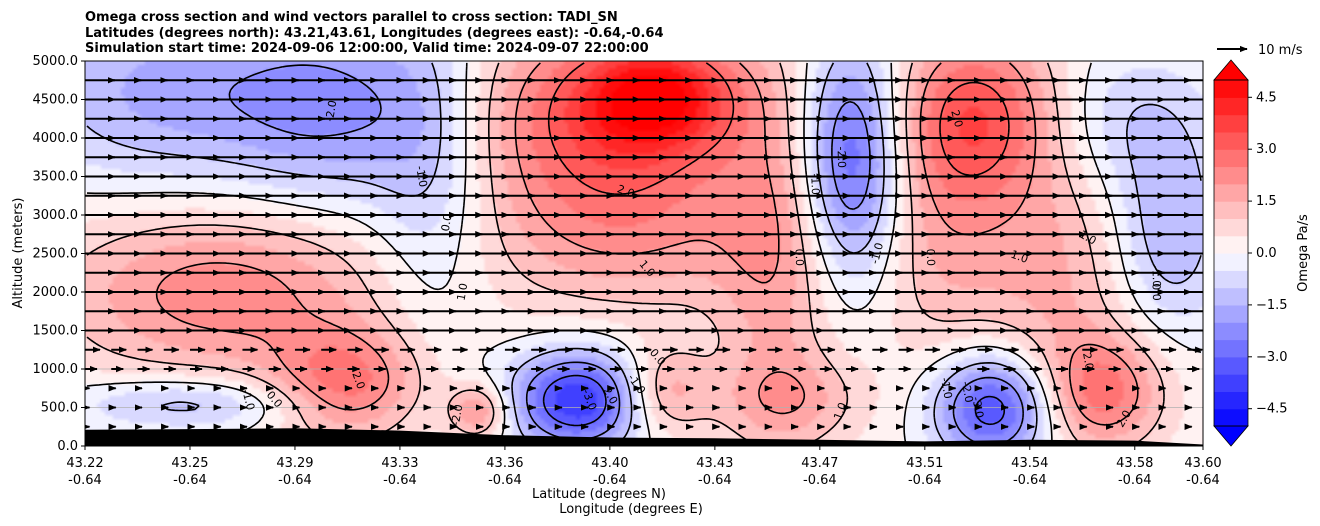 Image resolution: width=1320 pixels, height=526 pixels. I want to click on colorbar-tick-label: −1.5, so click(1272, 305).